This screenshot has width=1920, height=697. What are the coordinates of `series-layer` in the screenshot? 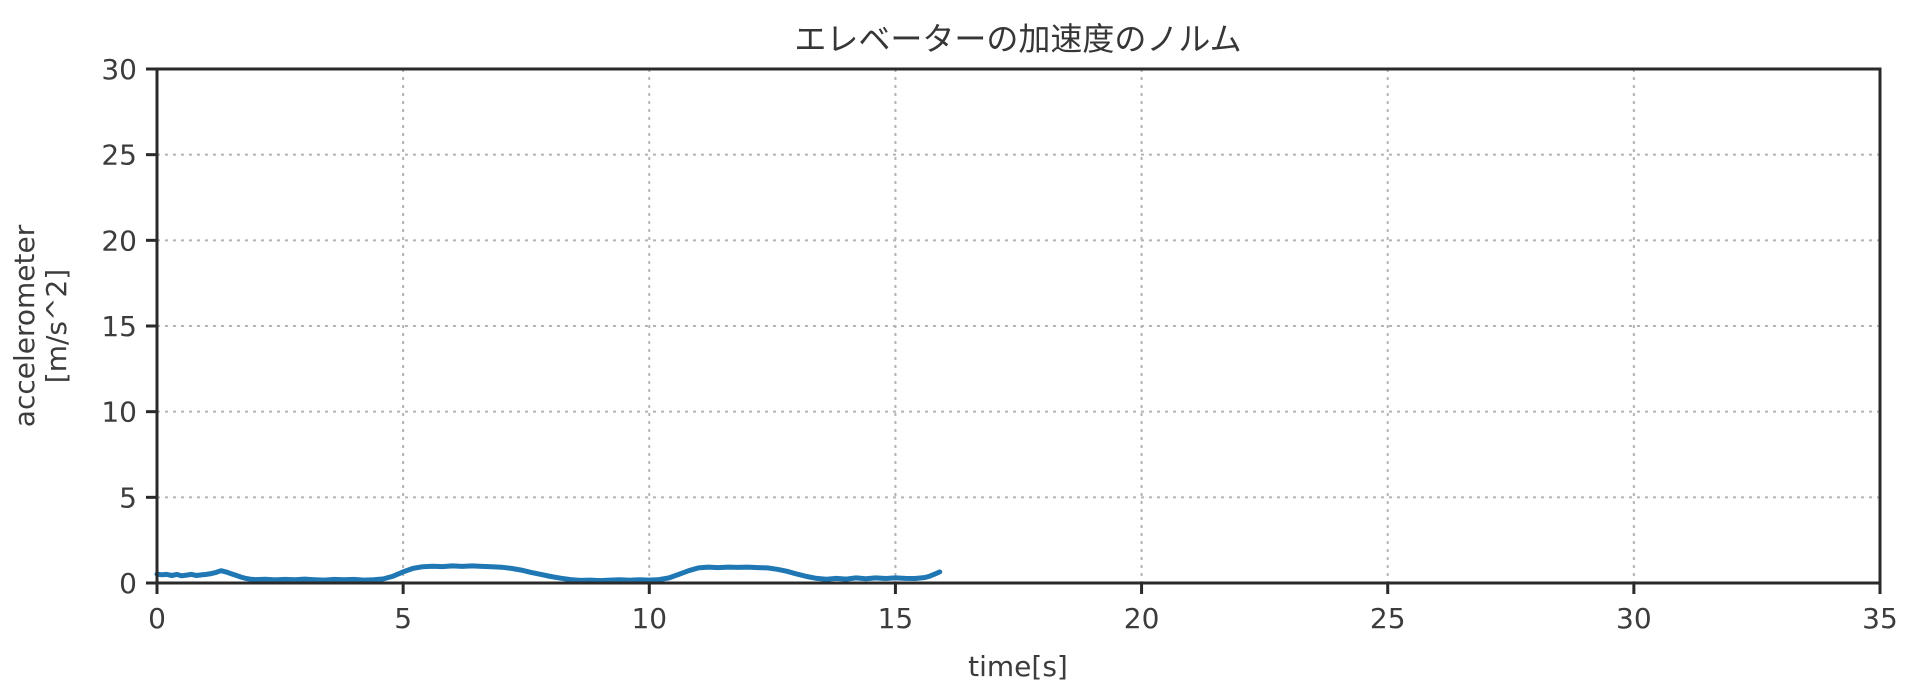 It's located at (548, 573).